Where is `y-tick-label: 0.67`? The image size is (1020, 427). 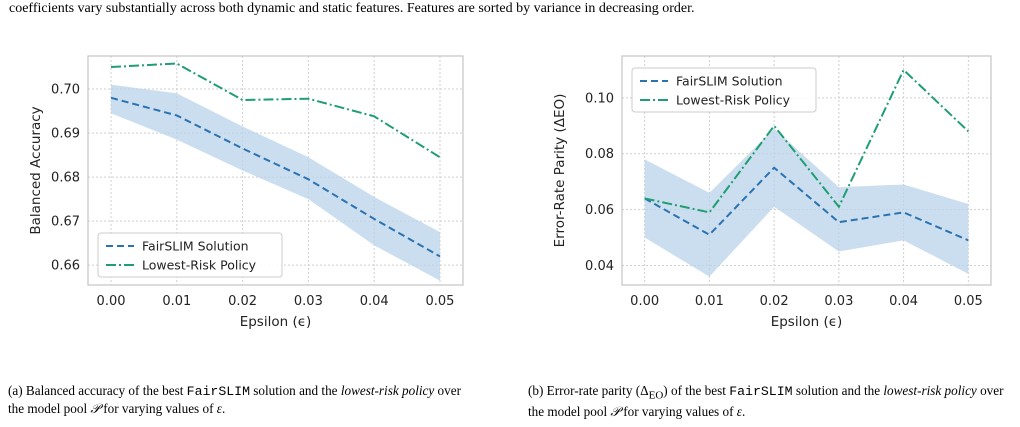 y-tick-label: 0.67 is located at coordinates (65, 222).